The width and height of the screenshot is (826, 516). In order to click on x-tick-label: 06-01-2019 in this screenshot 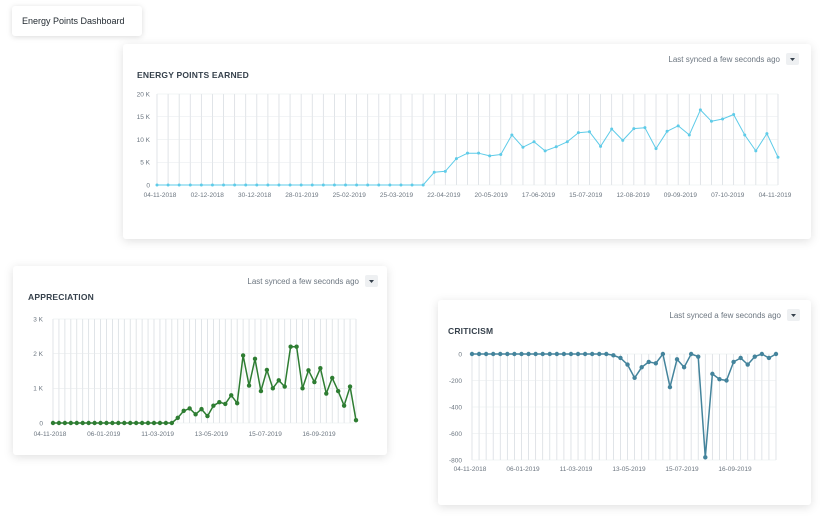, I will do `click(523, 469)`.